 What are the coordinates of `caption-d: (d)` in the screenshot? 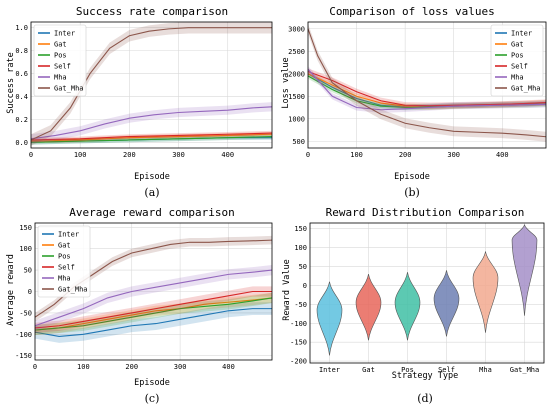 It's located at (425, 398).